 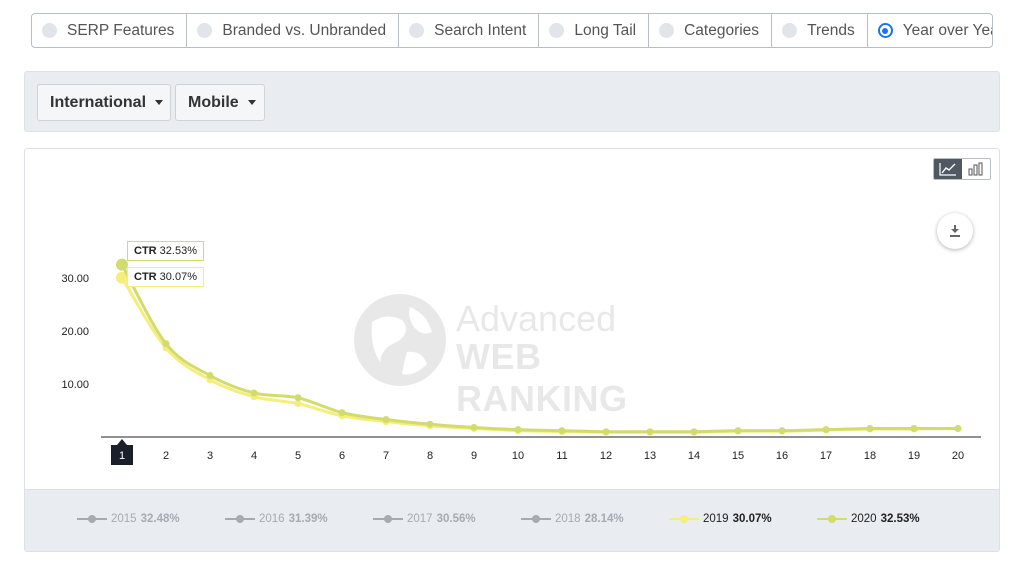 What do you see at coordinates (160, 519) in the screenshot?
I see `legend-value: 32.48%` at bounding box center [160, 519].